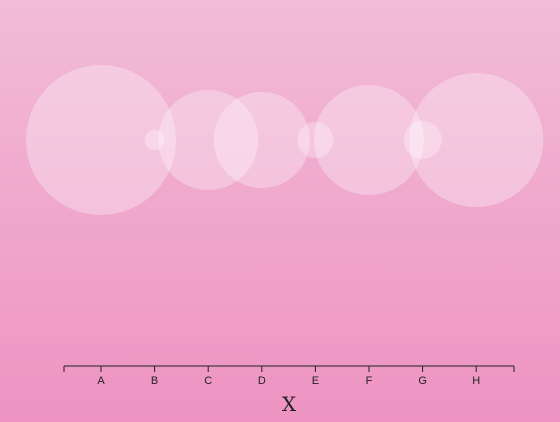 Image resolution: width=560 pixels, height=422 pixels. I want to click on bubble-b, so click(154, 140).